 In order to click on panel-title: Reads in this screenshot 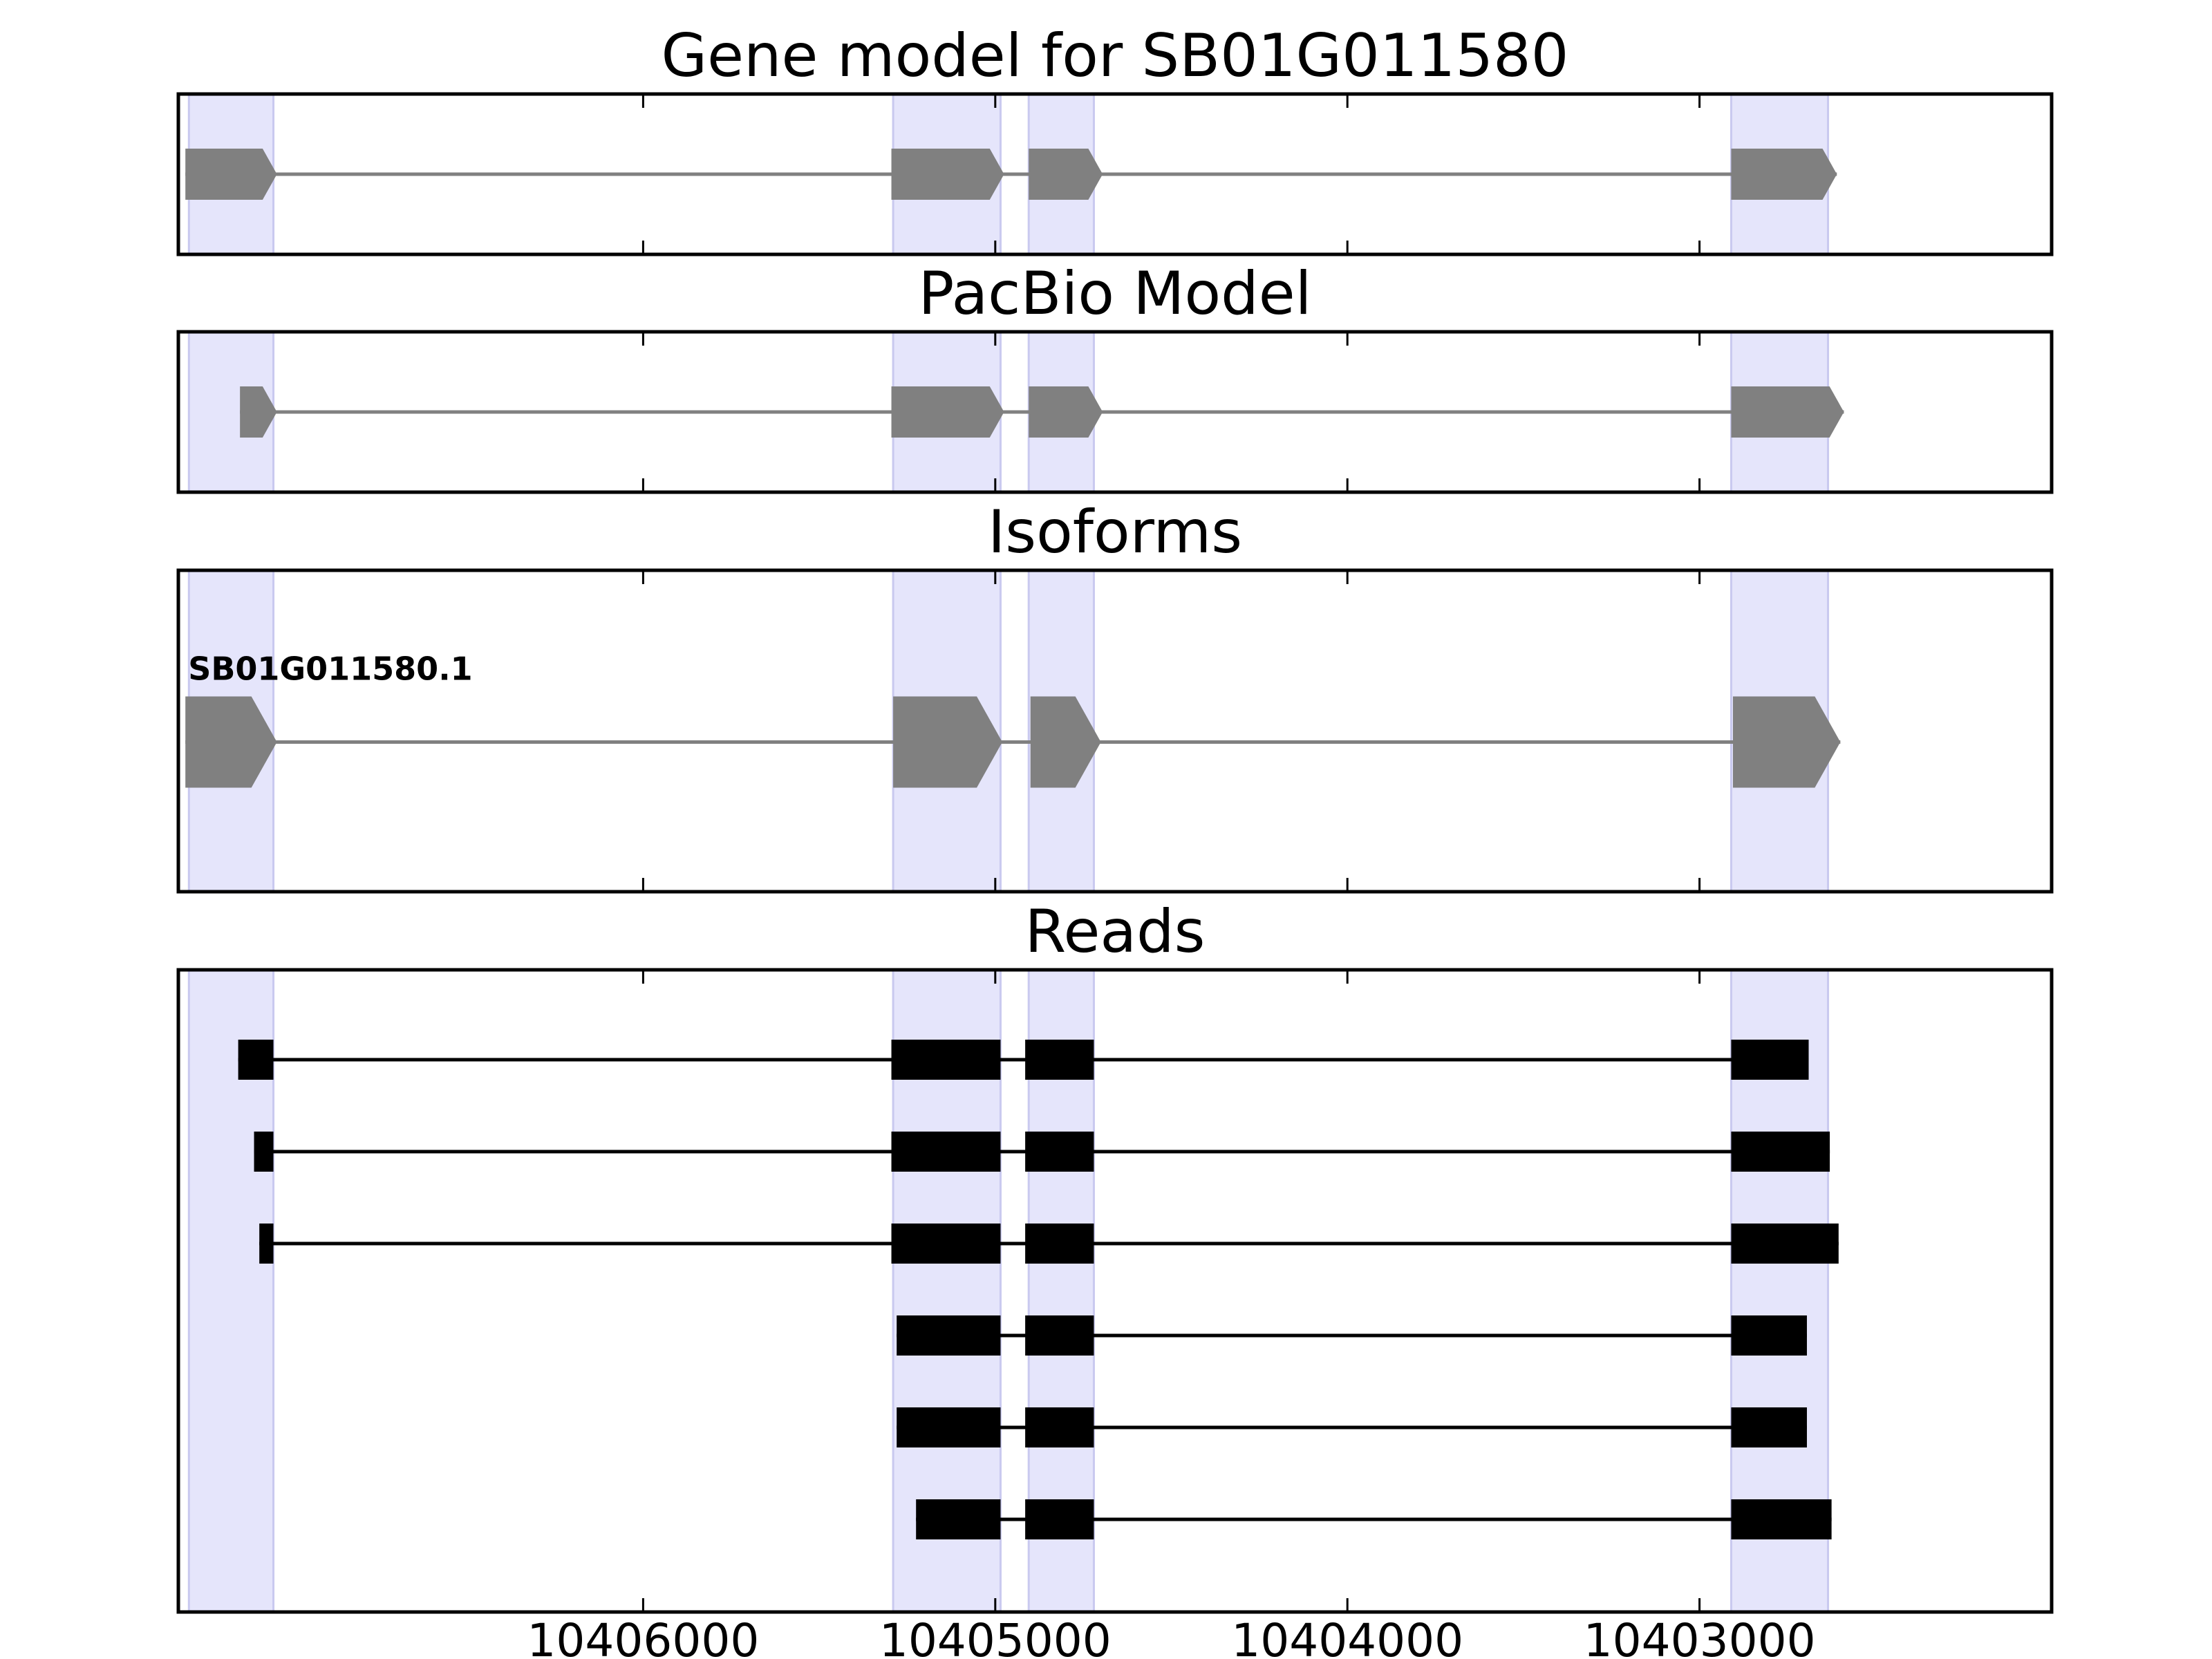, I will do `click(1115, 931)`.